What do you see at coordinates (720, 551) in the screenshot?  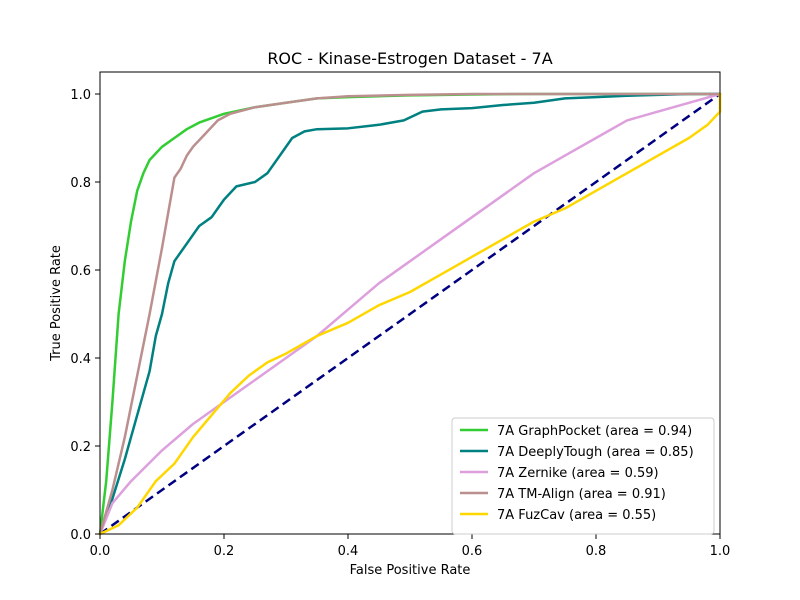 I see `x-tick-label: 1.0` at bounding box center [720, 551].